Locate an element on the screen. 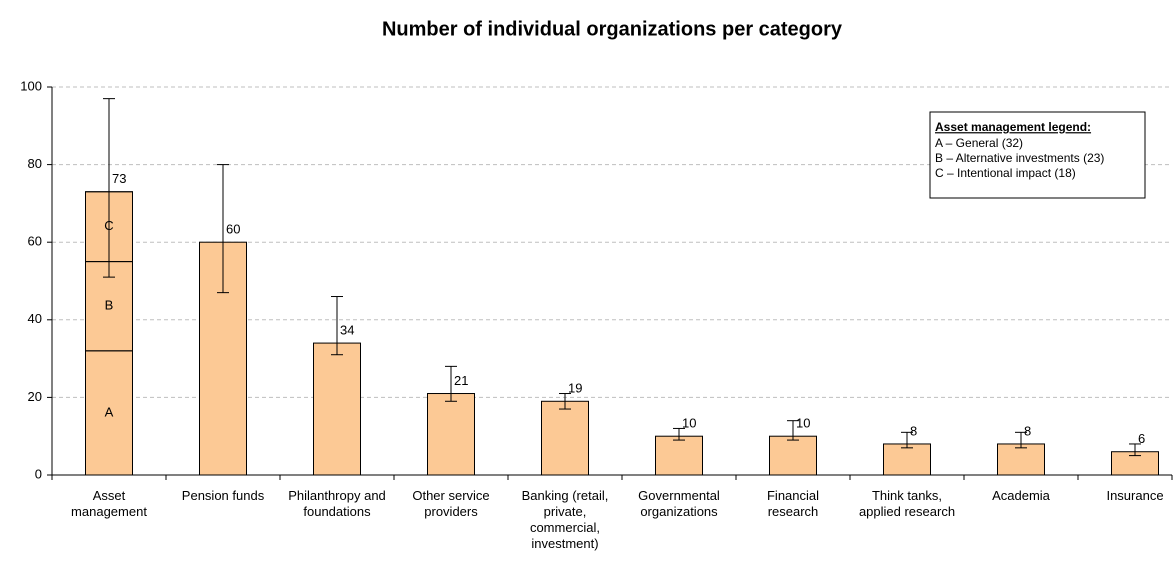 This screenshot has height=562, width=1173. legend-item: C – Intentional impact (18) is located at coordinates (1005, 173).